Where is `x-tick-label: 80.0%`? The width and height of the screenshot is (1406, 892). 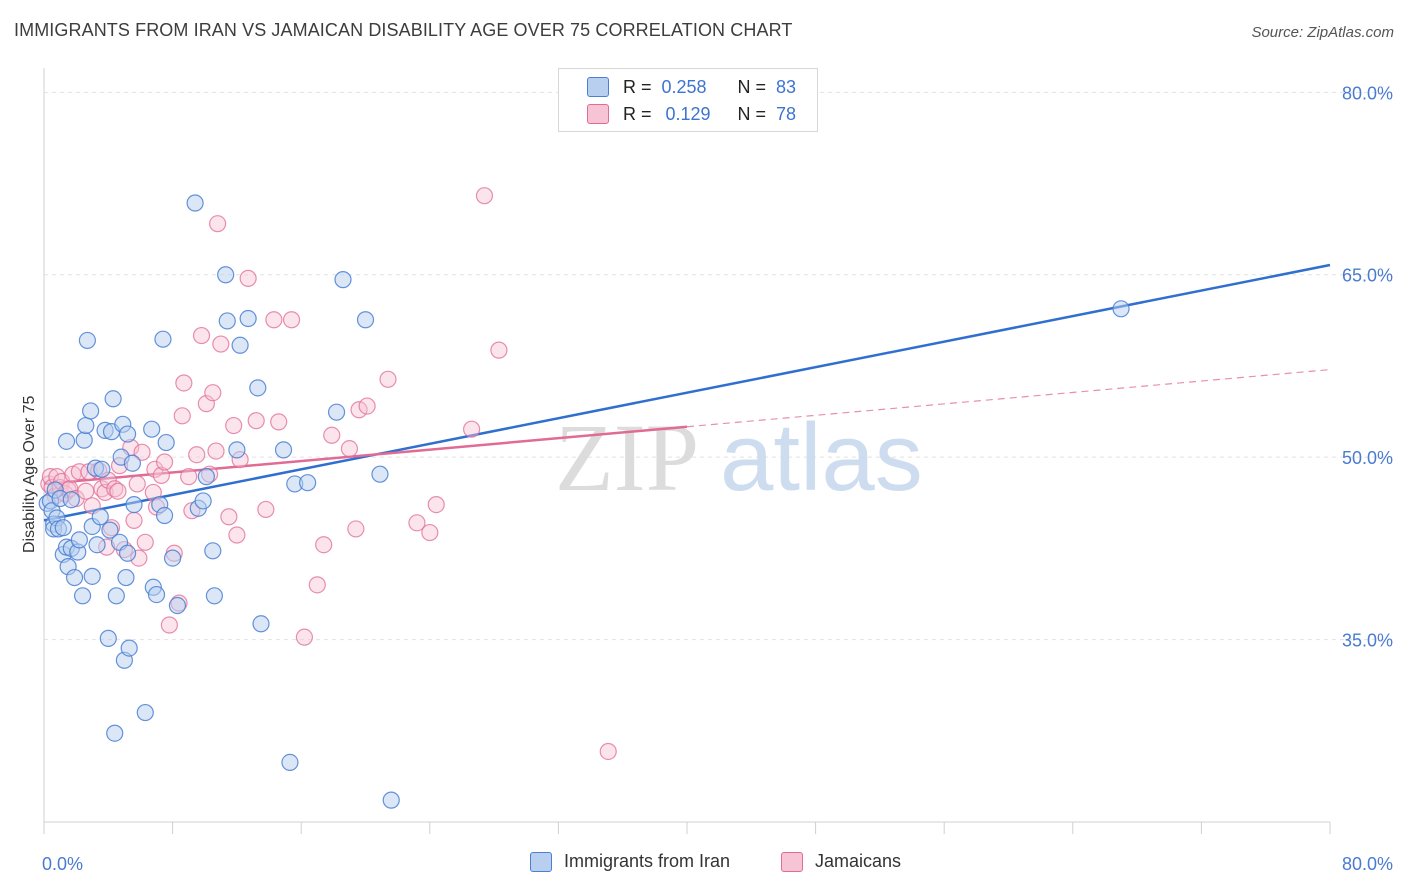 x-tick-label: 80.0% is located at coordinates (1367, 864).